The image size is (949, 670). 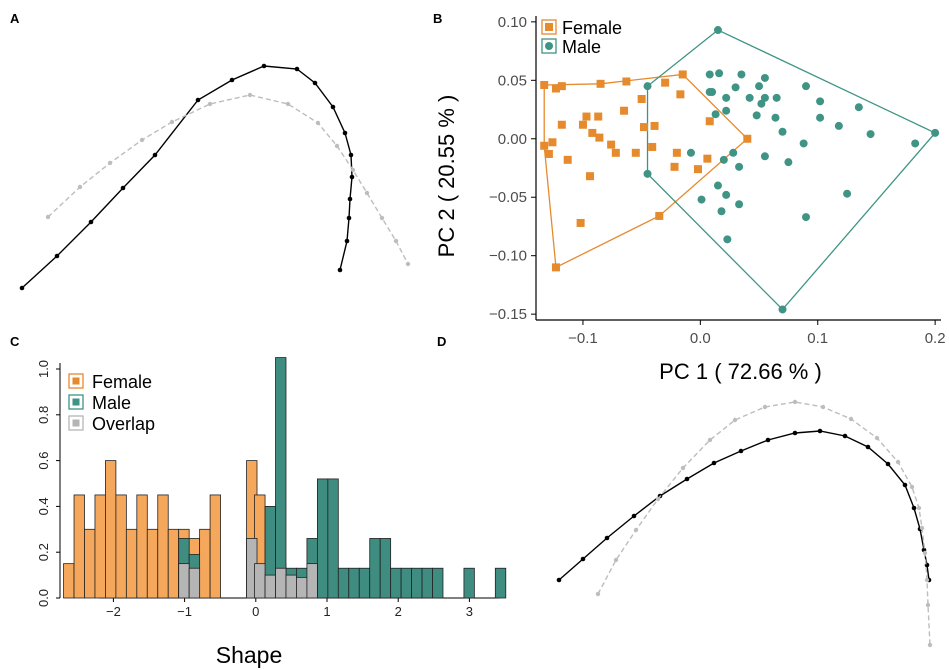 I want to click on x-tick-label: −0.1, so click(x=583, y=338).